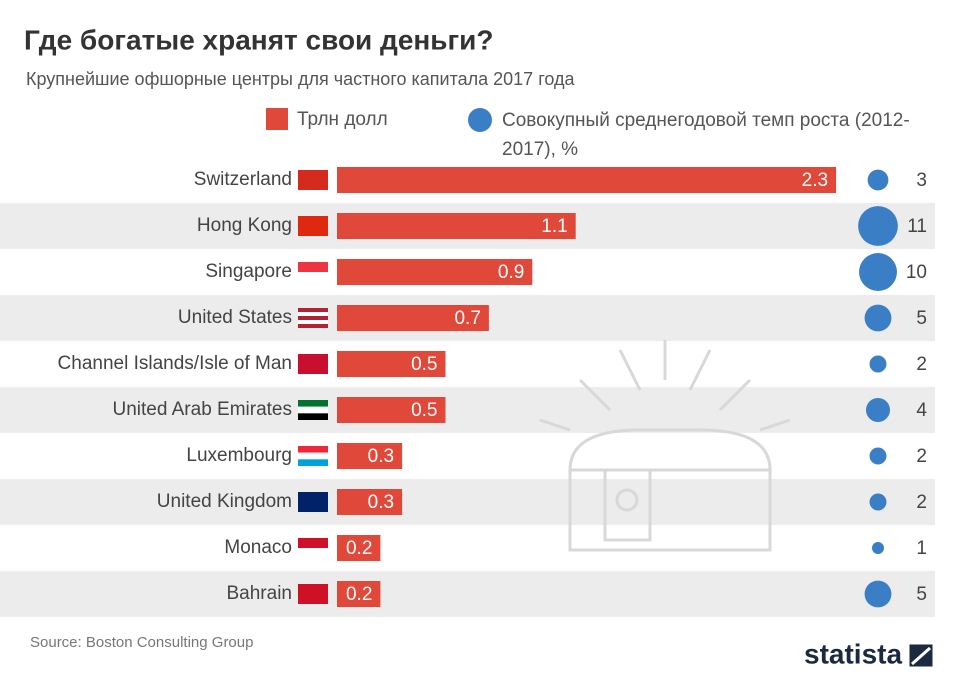  Describe the element at coordinates (853, 653) in the screenshot. I see `brand: statista` at that location.